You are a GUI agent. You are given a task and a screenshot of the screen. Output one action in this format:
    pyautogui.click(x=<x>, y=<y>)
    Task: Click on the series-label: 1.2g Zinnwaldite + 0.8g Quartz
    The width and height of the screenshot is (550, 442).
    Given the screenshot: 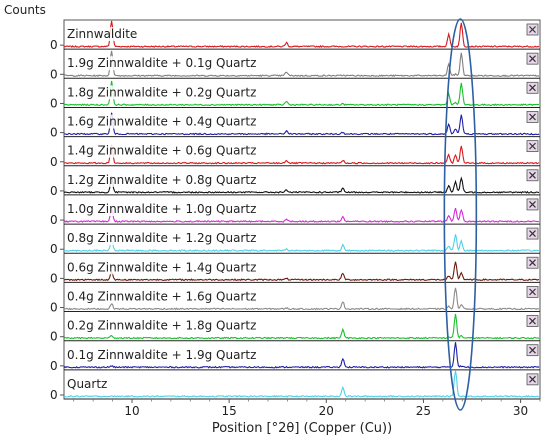 What is the action you would take?
    pyautogui.click(x=161, y=180)
    